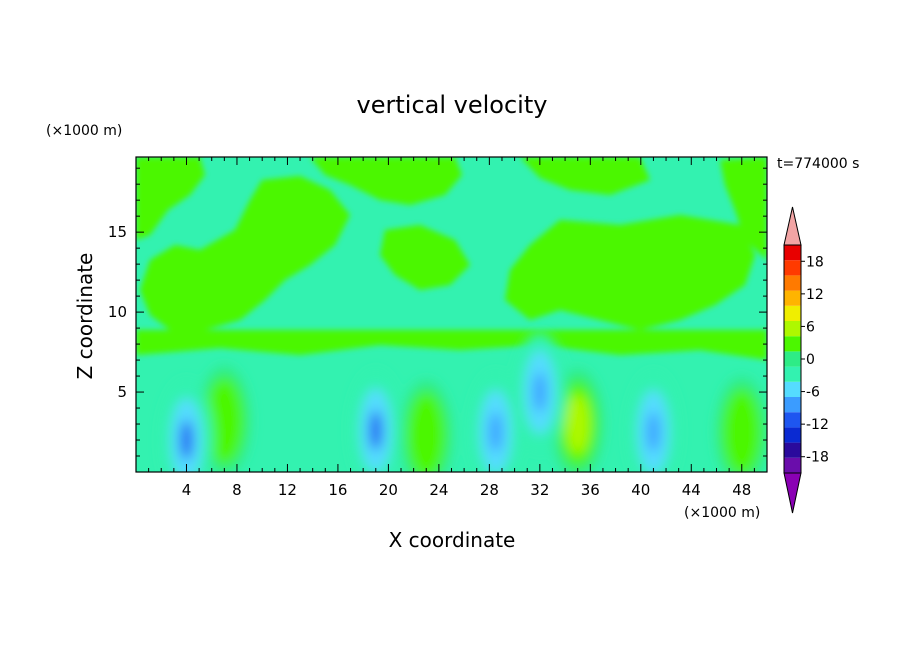  What do you see at coordinates (640, 490) in the screenshot?
I see `x-tick-label: 40` at bounding box center [640, 490].